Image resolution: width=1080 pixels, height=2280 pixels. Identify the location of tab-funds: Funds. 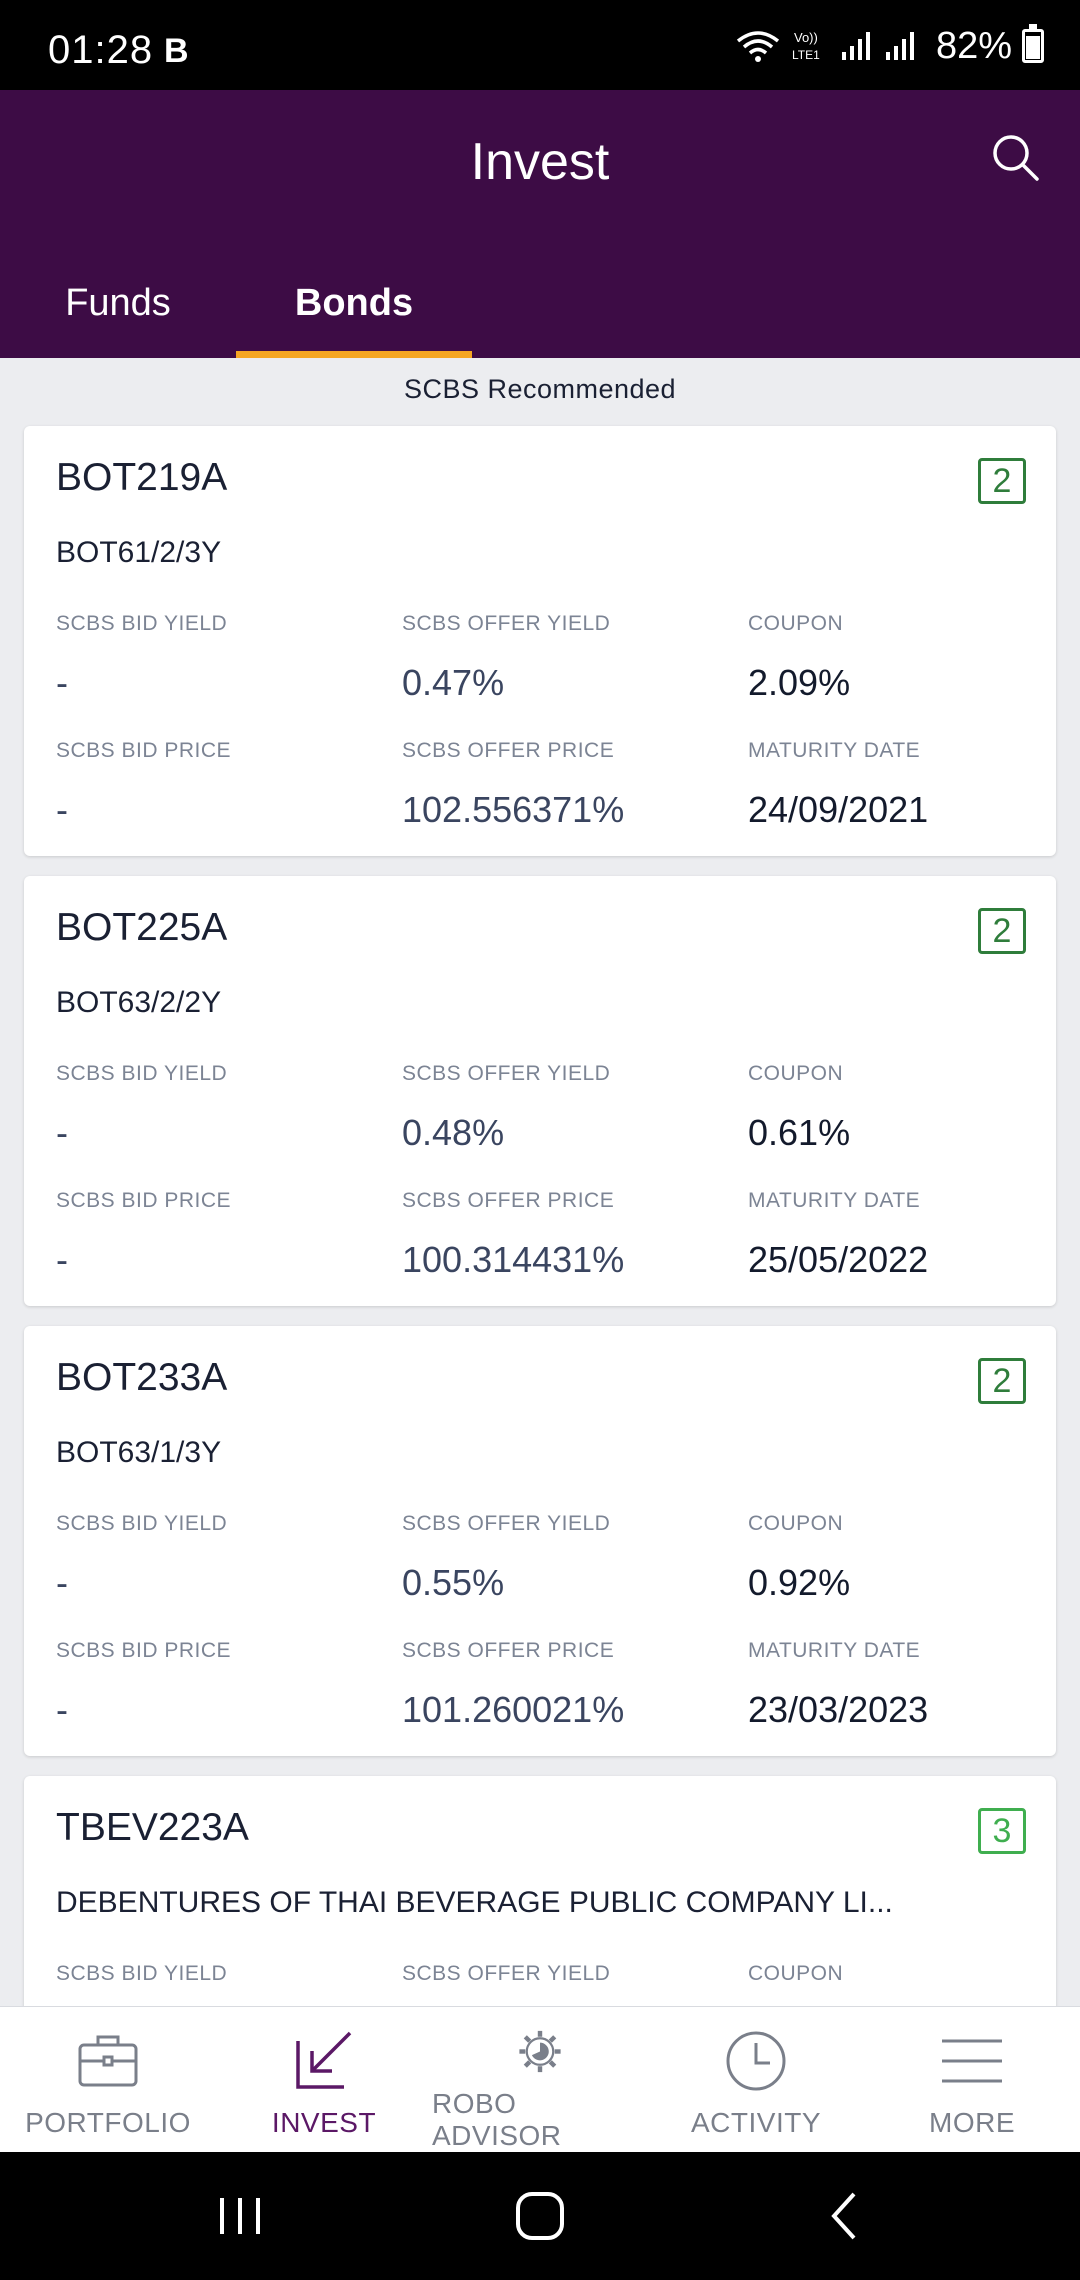
(118, 302).